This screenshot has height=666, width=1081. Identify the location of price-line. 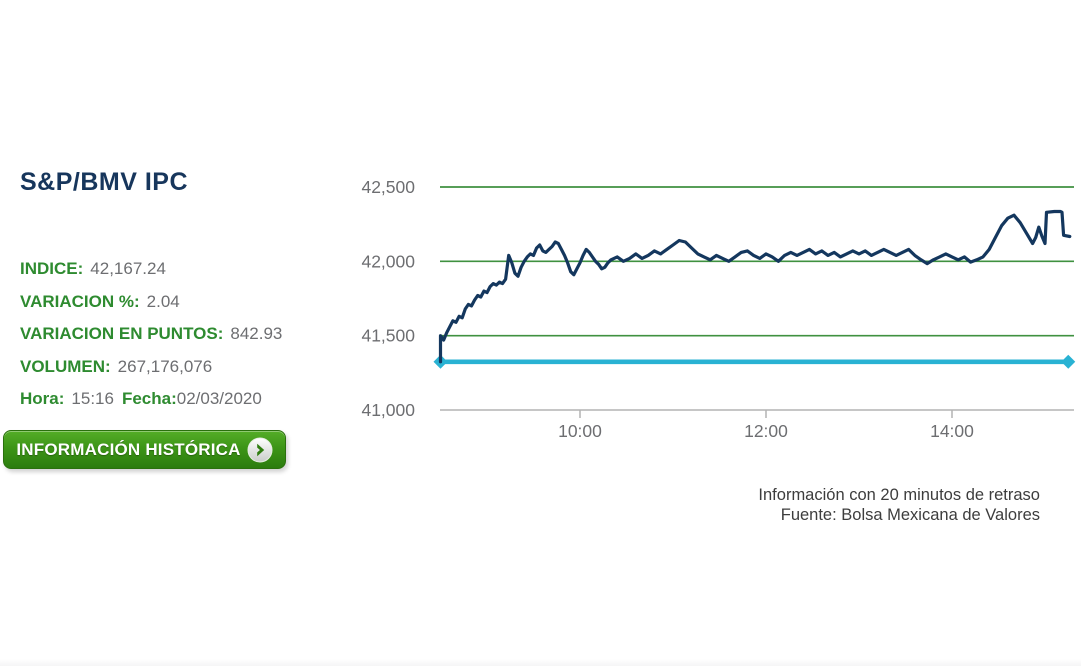
(755, 286).